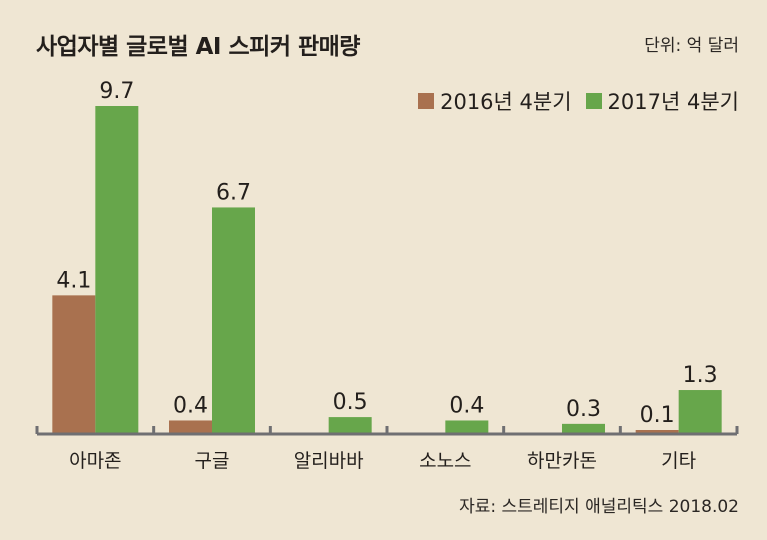 This screenshot has height=540, width=767. I want to click on value-label-2017-0: 9.7, so click(116, 91).